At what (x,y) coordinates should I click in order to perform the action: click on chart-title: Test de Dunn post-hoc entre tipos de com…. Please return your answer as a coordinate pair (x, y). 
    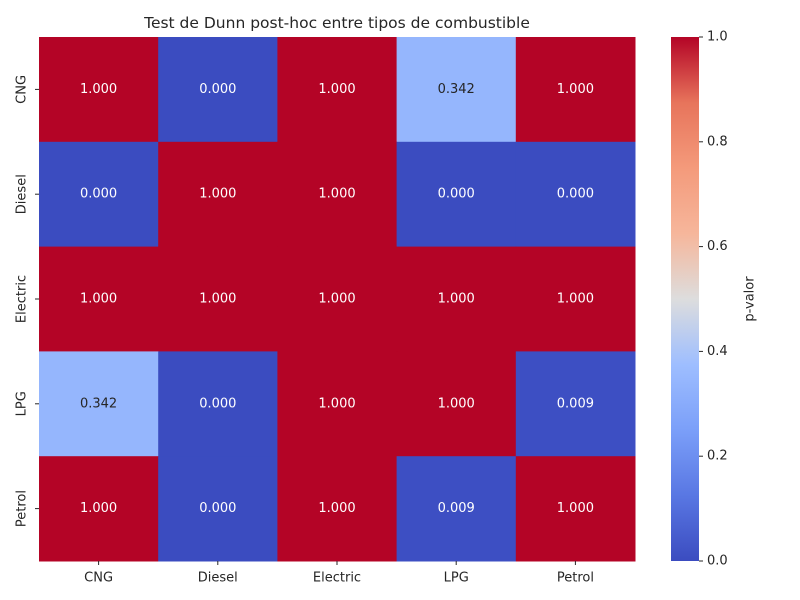
    Looking at the image, I should click on (336, 23).